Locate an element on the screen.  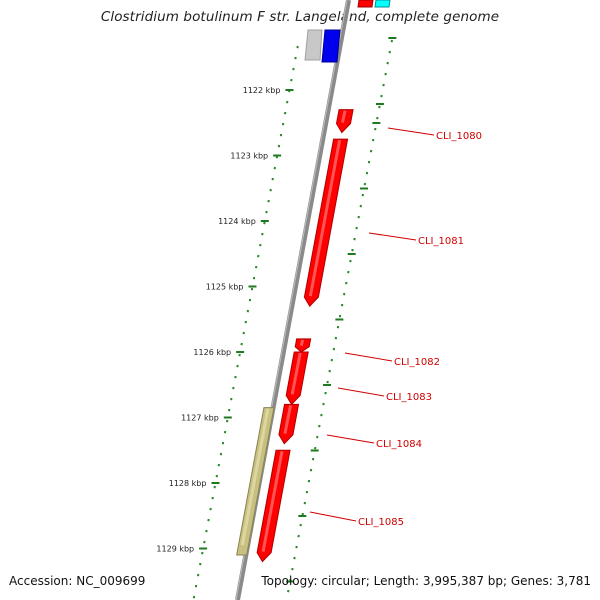
tick-label: 1122 kbp is located at coordinates (262, 90).